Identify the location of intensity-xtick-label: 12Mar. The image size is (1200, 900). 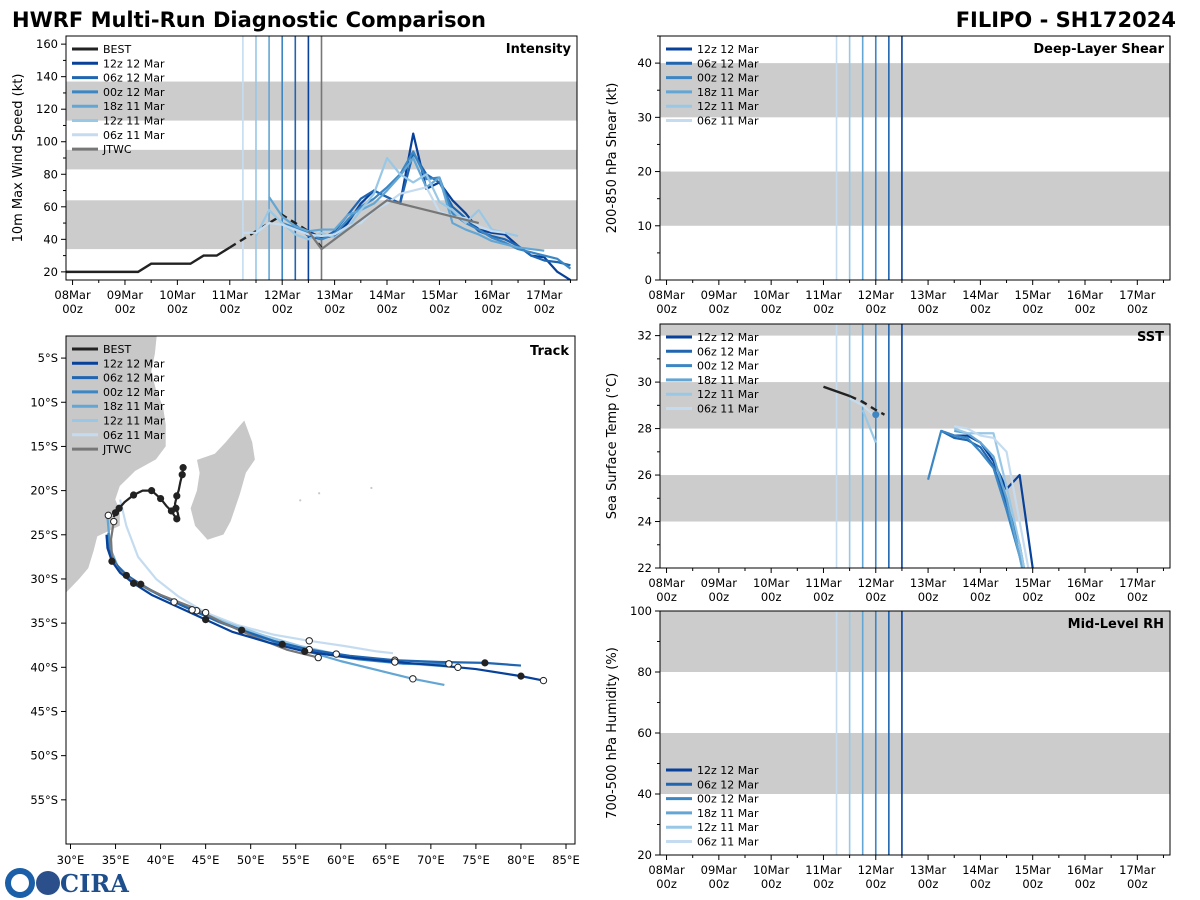
(282, 295).